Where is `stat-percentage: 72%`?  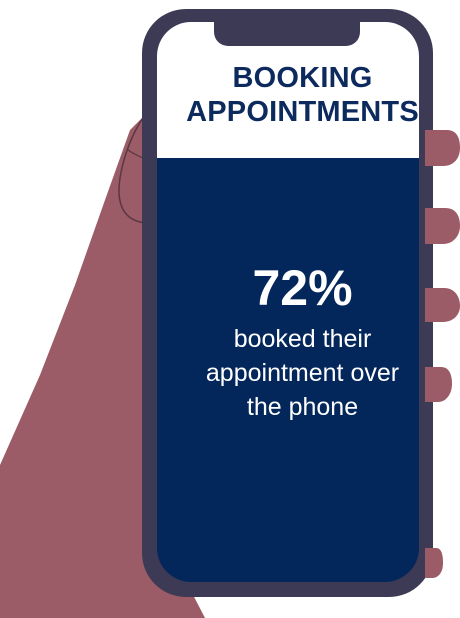
stat-percentage: 72% is located at coordinates (302, 288).